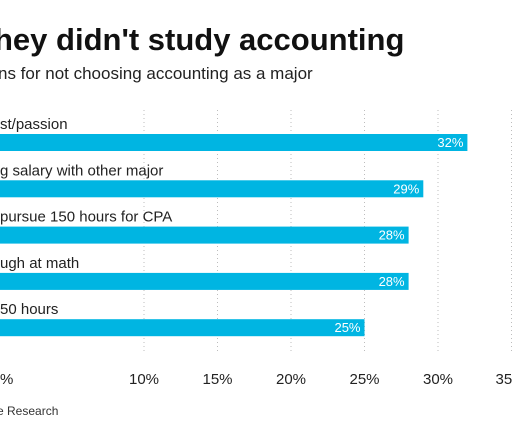 The image size is (530, 442). I want to click on tick-label-6: 35, so click(504, 379).